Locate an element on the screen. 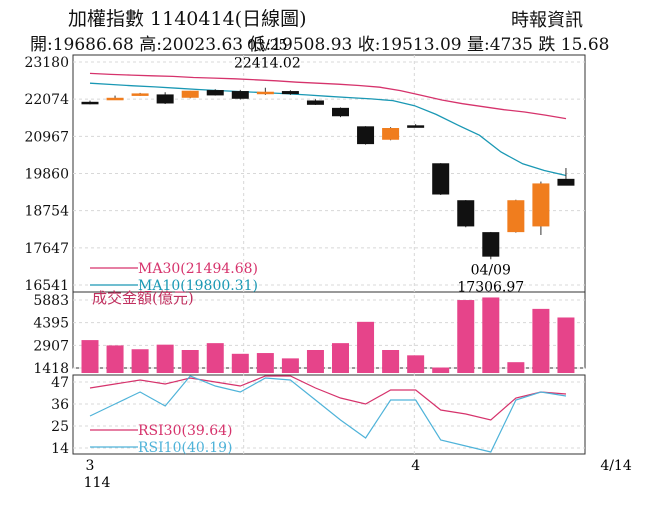 The image size is (656, 506). price-axis-tick-label: 20967 is located at coordinates (46, 137).